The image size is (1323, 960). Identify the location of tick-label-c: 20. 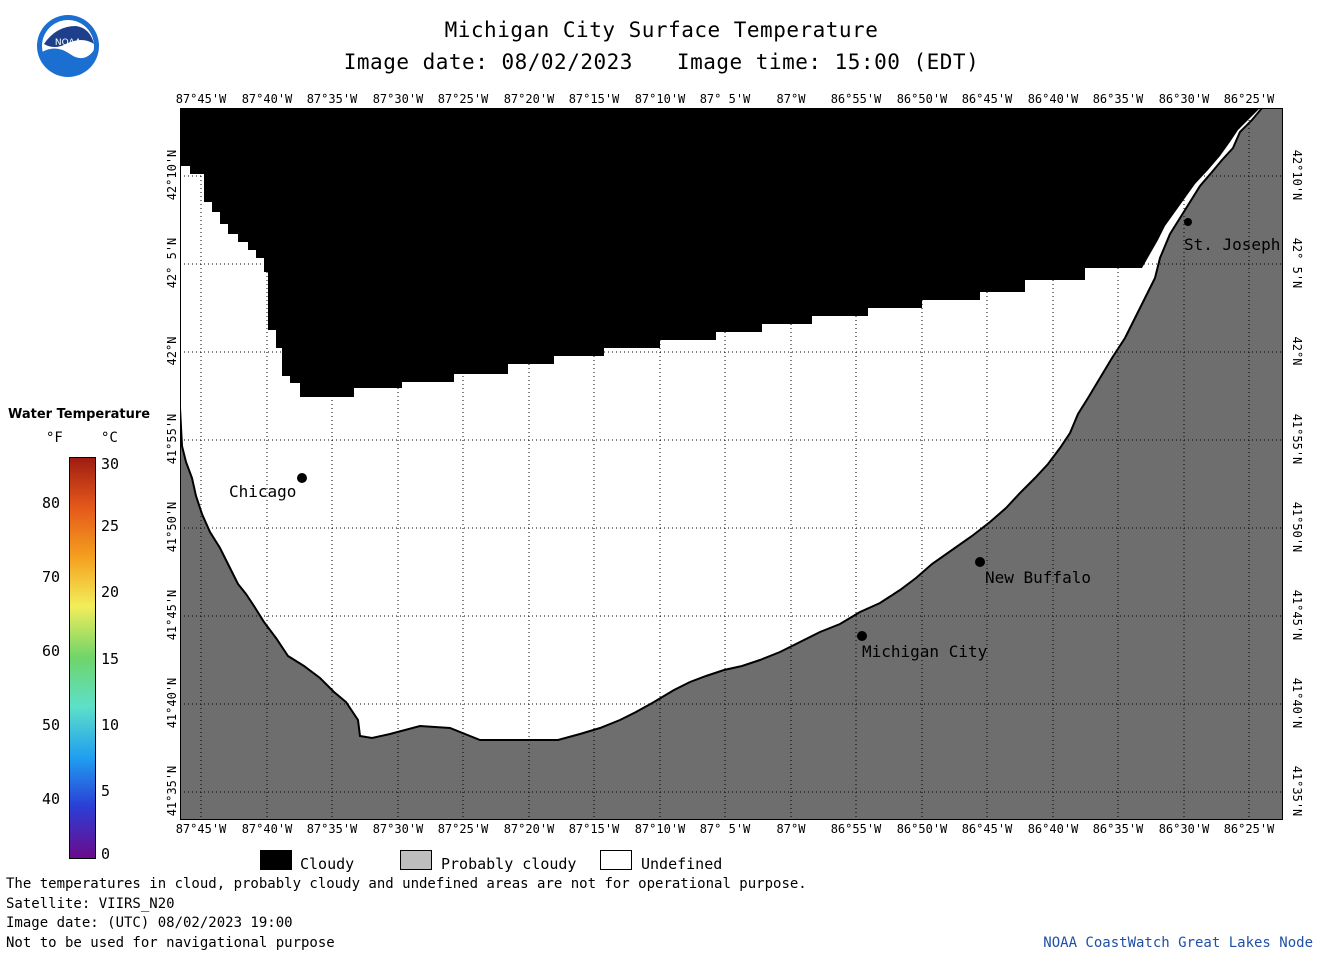
(110, 592).